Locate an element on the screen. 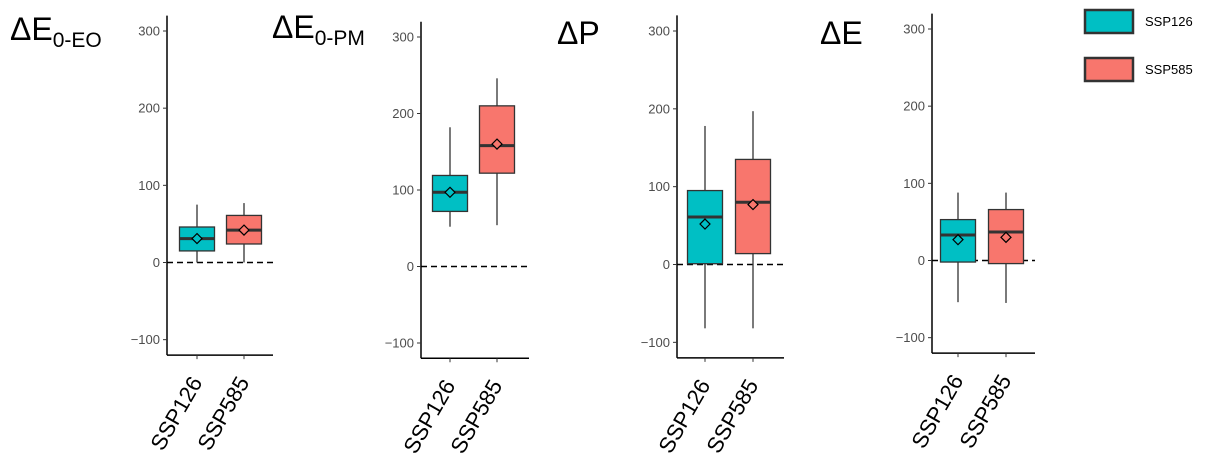 The height and width of the screenshot is (472, 1215). panel-title: ΔP is located at coordinates (578, 33).